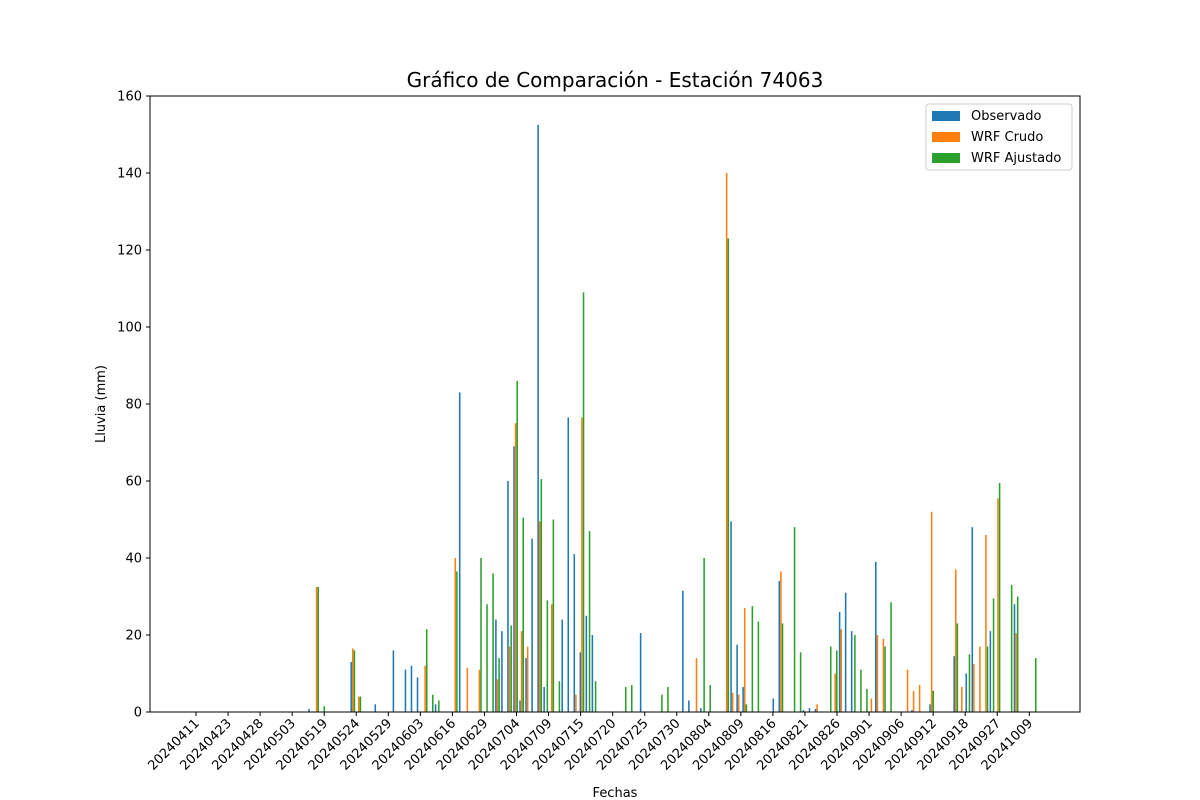 The height and width of the screenshot is (800, 1200). What do you see at coordinates (138, 713) in the screenshot?
I see `y-tick-label: 0` at bounding box center [138, 713].